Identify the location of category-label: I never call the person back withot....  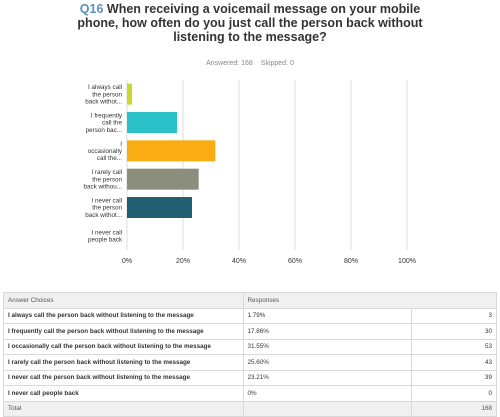
(103, 208).